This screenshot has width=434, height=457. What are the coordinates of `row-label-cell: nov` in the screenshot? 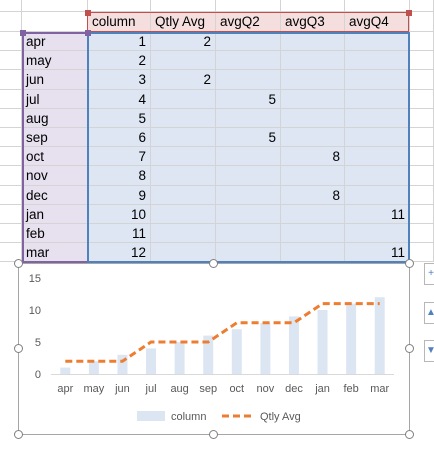 It's located at (55, 176).